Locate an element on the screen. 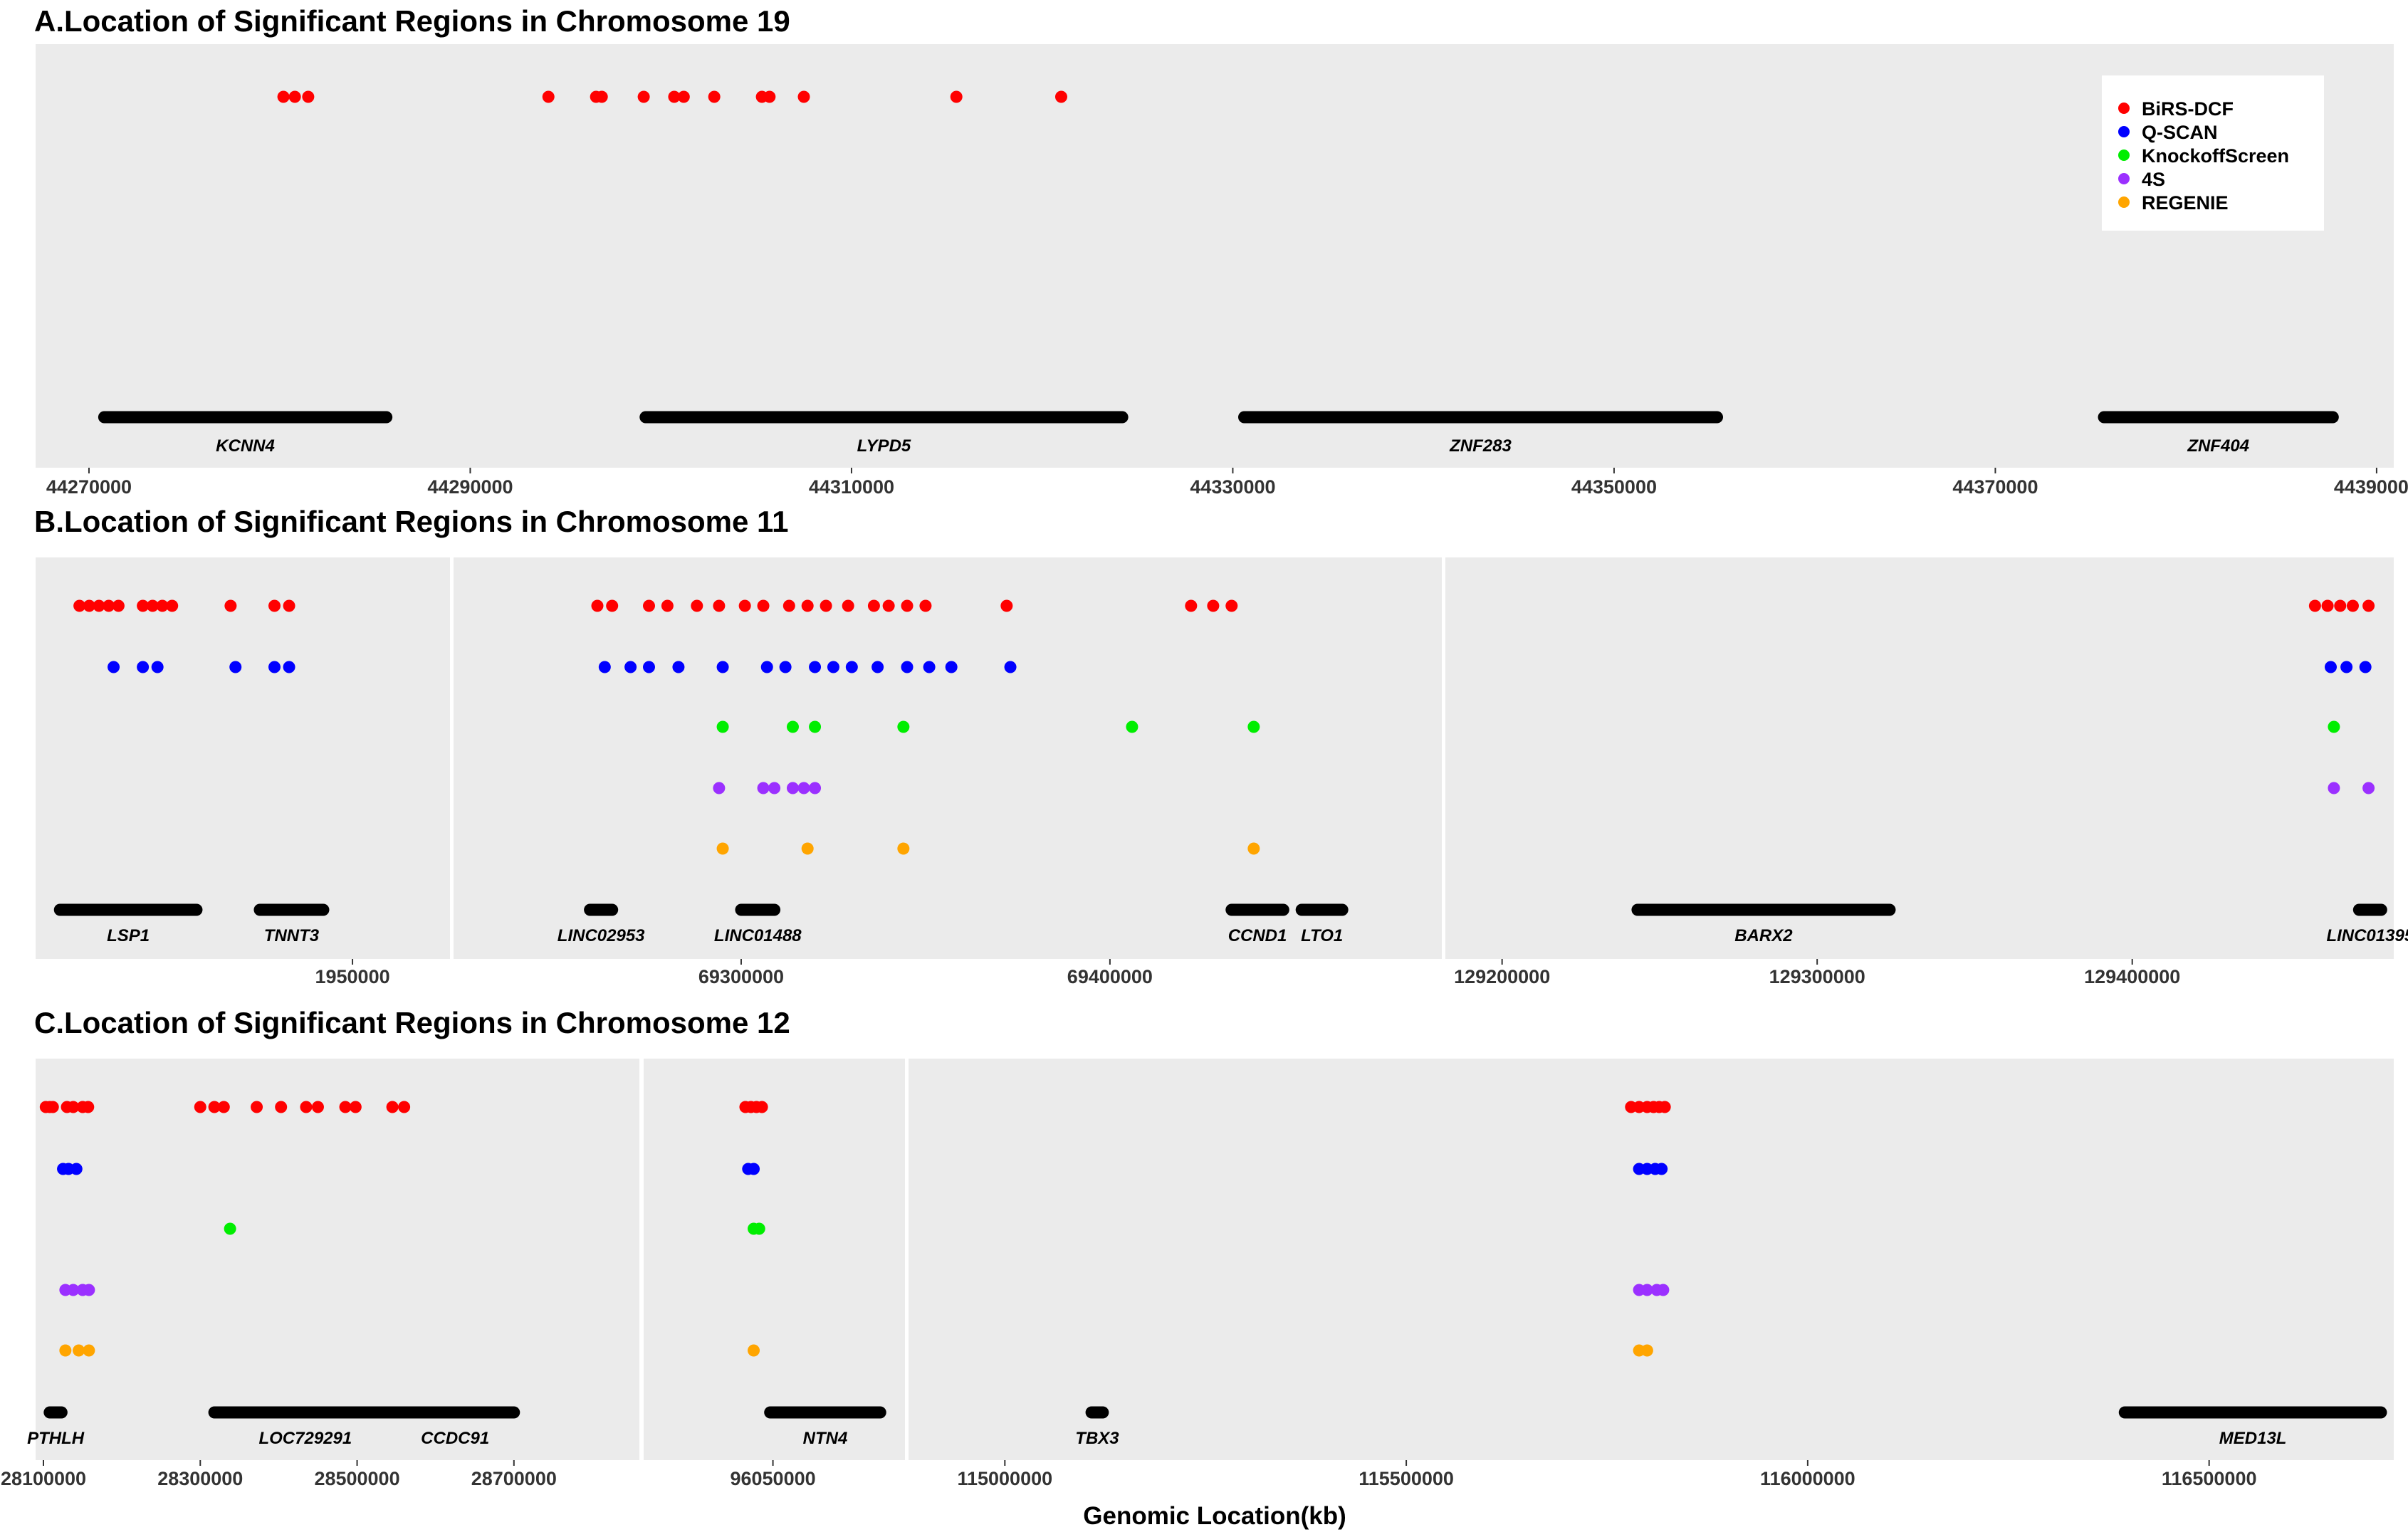 The image size is (2408, 1537). legend-label-knockoffscreen: KnockoffScreen is located at coordinates (2215, 156).